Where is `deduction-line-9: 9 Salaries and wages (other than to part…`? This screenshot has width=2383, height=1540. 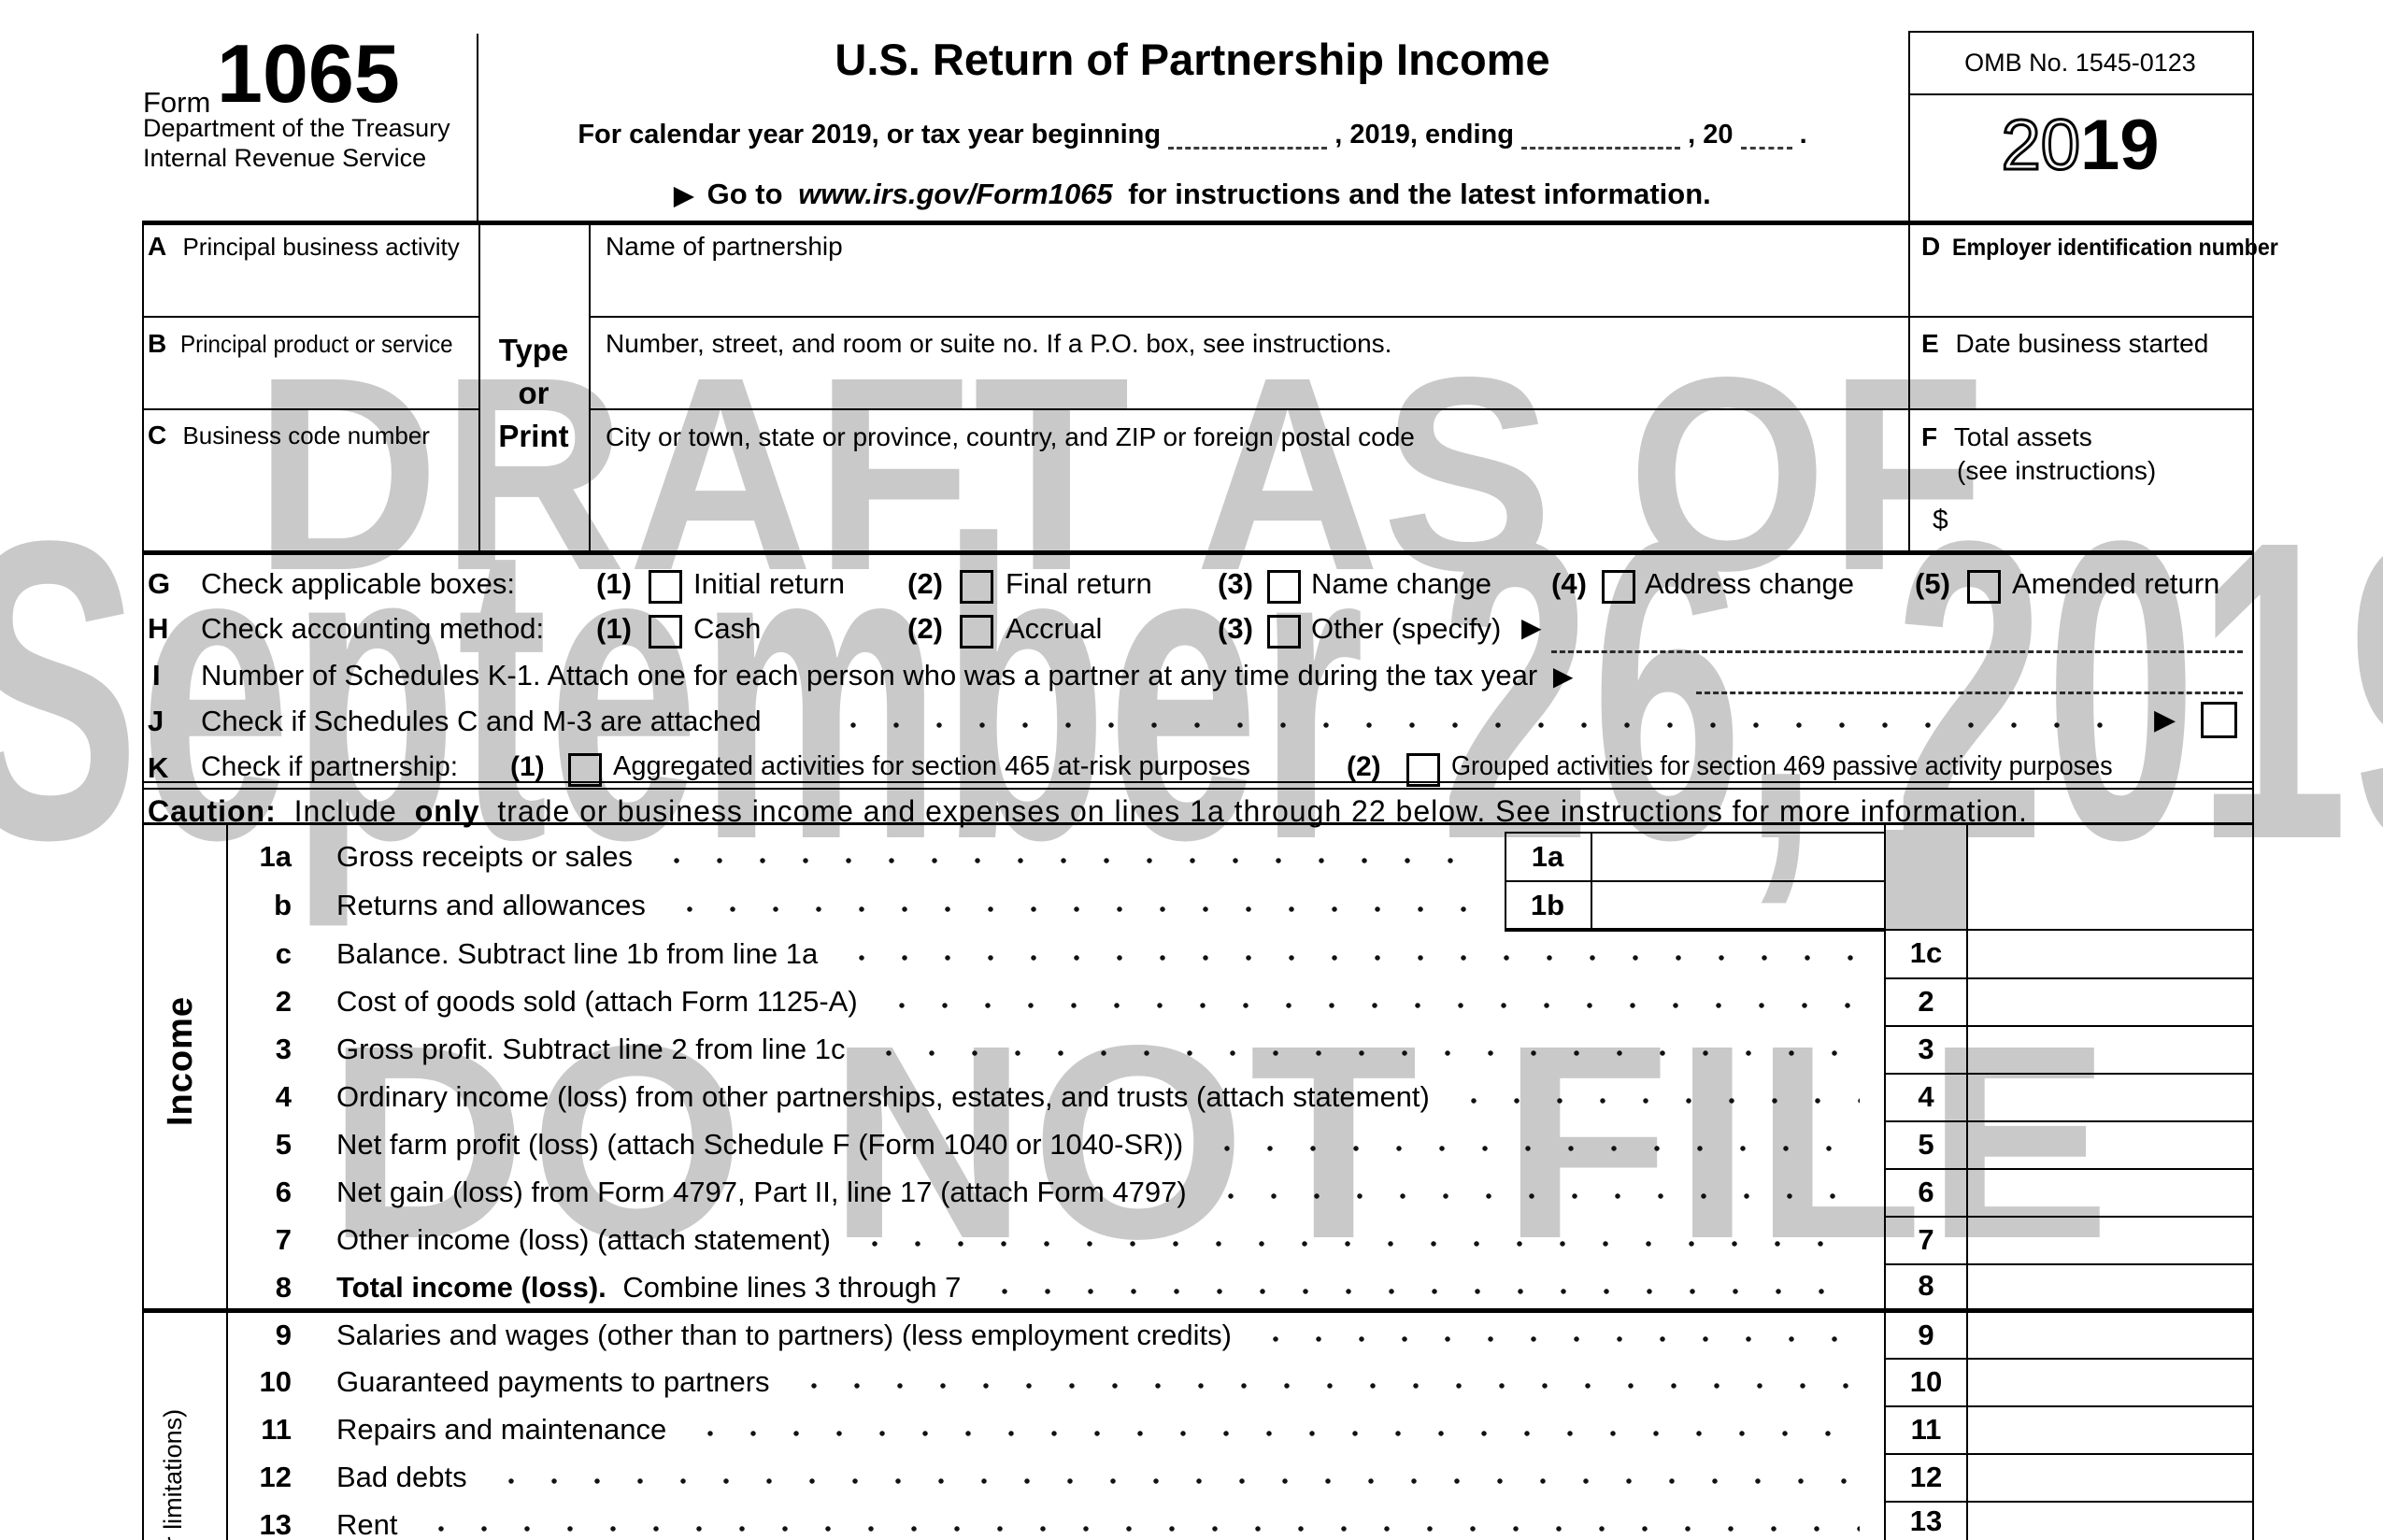 deduction-line-9: 9 Salaries and wages (other than to part… is located at coordinates (1197, 1335).